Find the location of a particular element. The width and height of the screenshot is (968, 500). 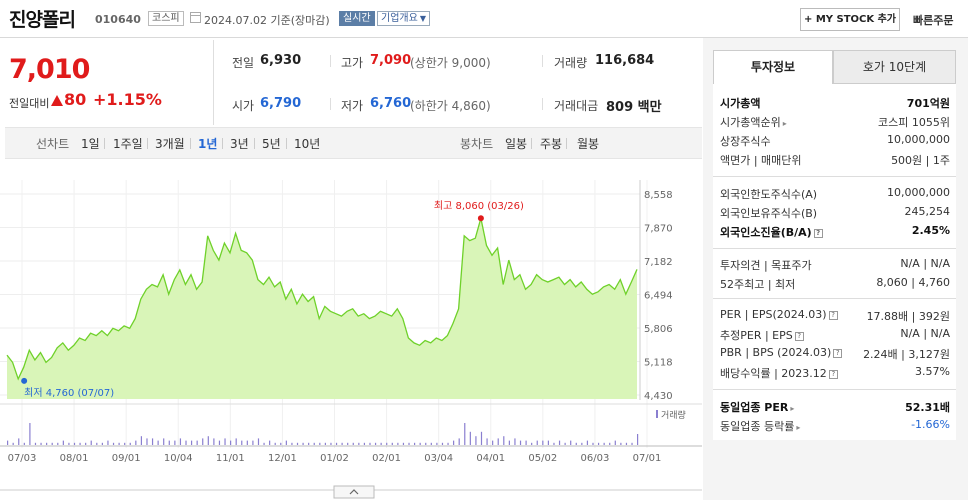

tab-daily: 일봉 is located at coordinates (516, 144).